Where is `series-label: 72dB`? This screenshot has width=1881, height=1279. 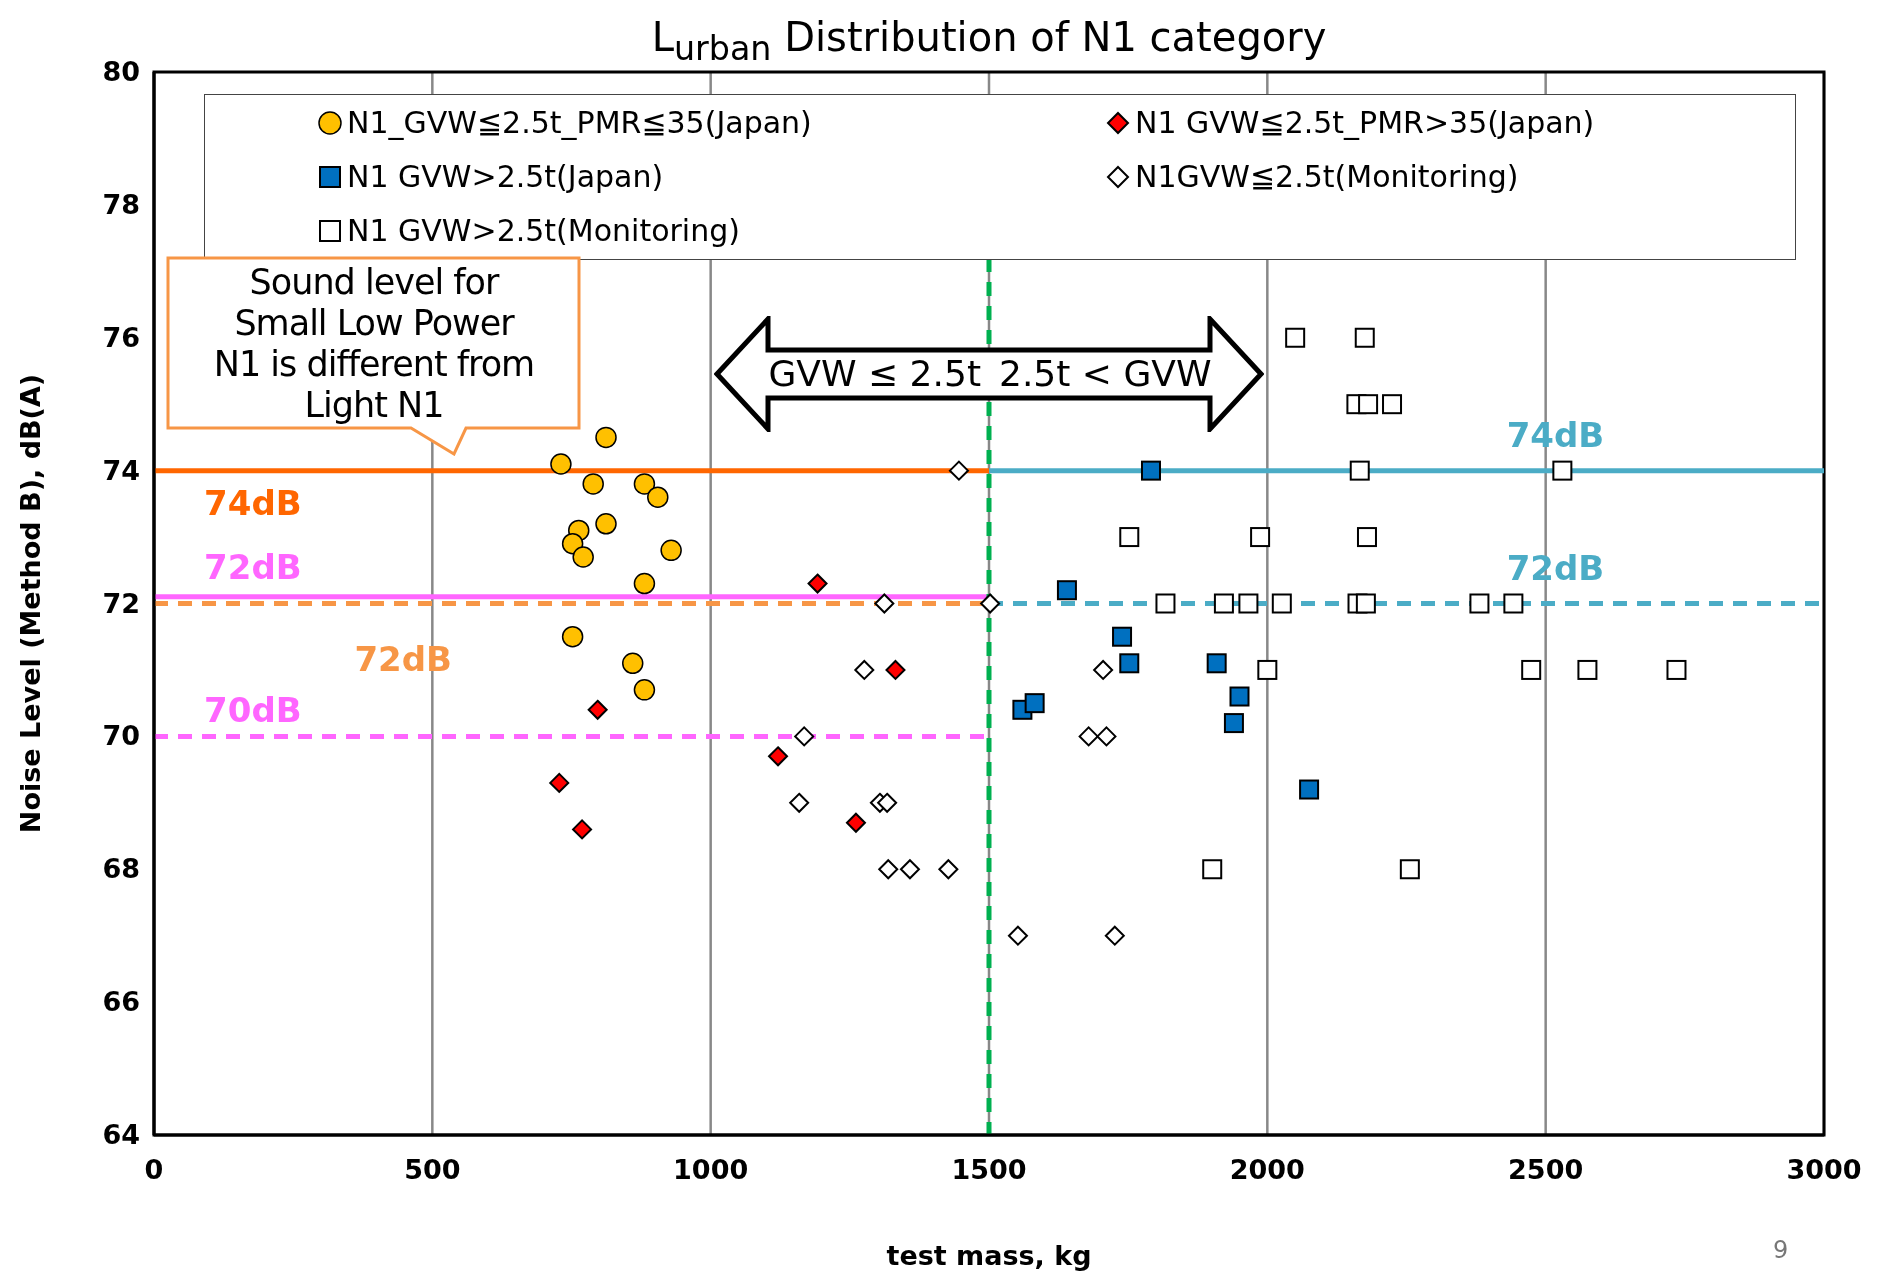 series-label: 72dB is located at coordinates (253, 566).